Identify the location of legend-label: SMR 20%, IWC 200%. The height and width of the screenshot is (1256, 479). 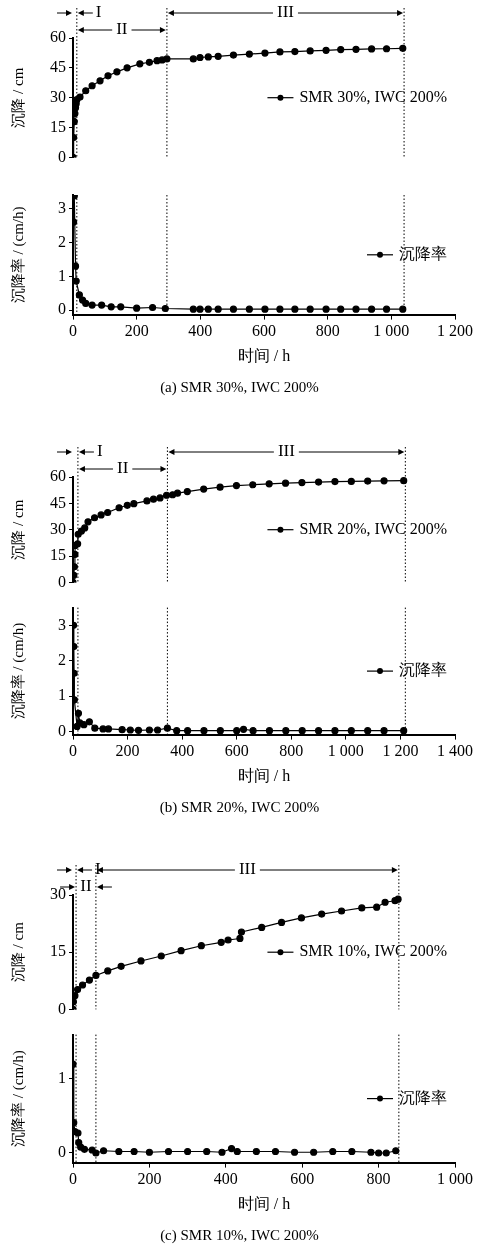
(373, 528).